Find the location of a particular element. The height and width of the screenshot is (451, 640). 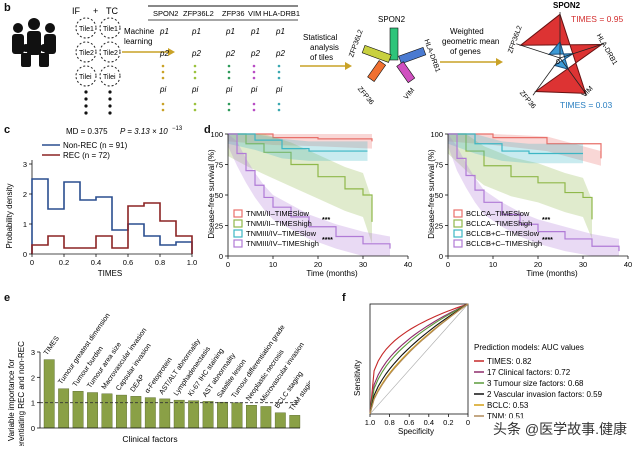

radar-hladrb1: HLA-DRB1 is located at coordinates (606, 50).